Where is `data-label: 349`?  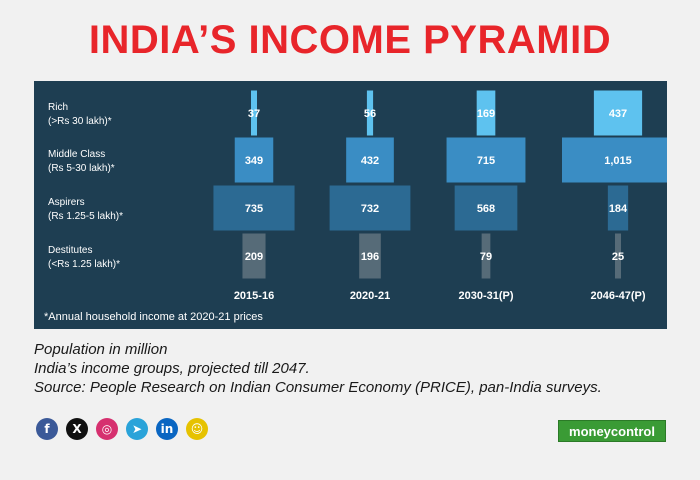 data-label: 349 is located at coordinates (254, 161).